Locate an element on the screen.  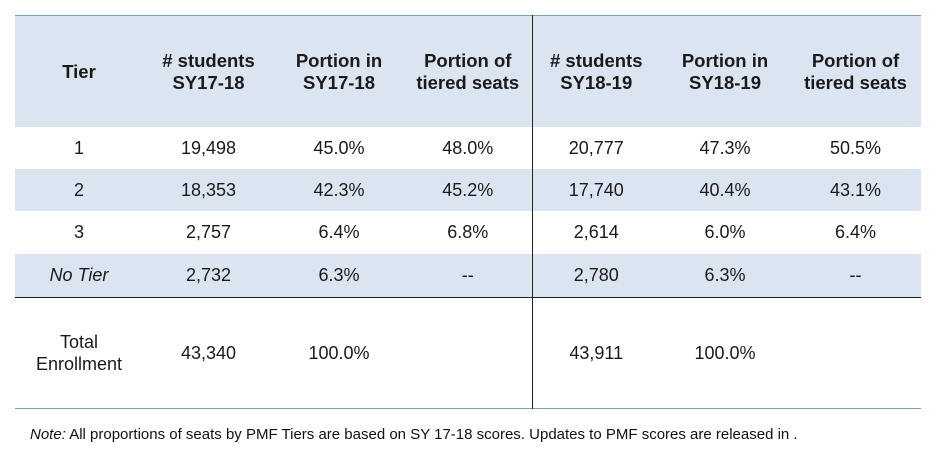
cell-students-sy18-19: 17,740 is located at coordinates (596, 190).